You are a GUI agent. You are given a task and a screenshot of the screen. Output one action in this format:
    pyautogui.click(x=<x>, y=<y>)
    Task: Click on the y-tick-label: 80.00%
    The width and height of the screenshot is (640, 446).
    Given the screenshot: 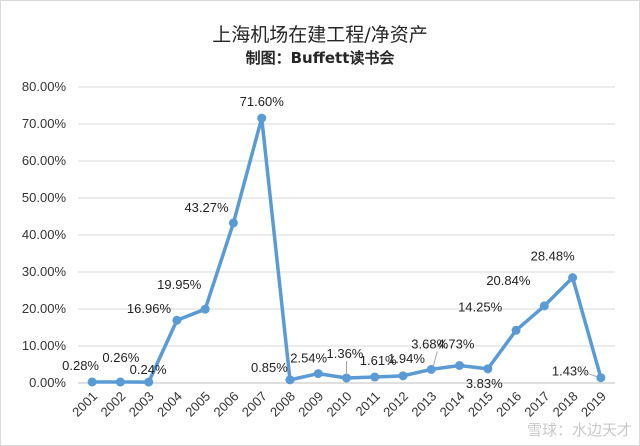 What is the action you would take?
    pyautogui.click(x=44, y=86)
    